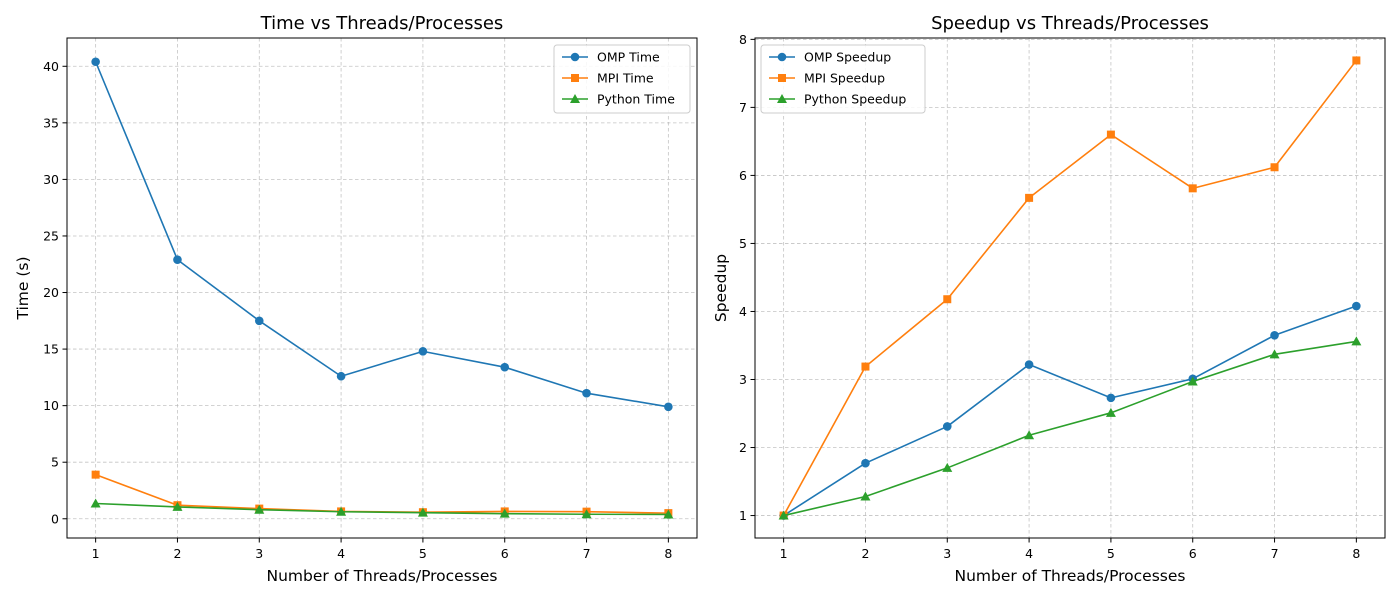 The image size is (1400, 600). I want to click on series-line-python-time, so click(382, 509).